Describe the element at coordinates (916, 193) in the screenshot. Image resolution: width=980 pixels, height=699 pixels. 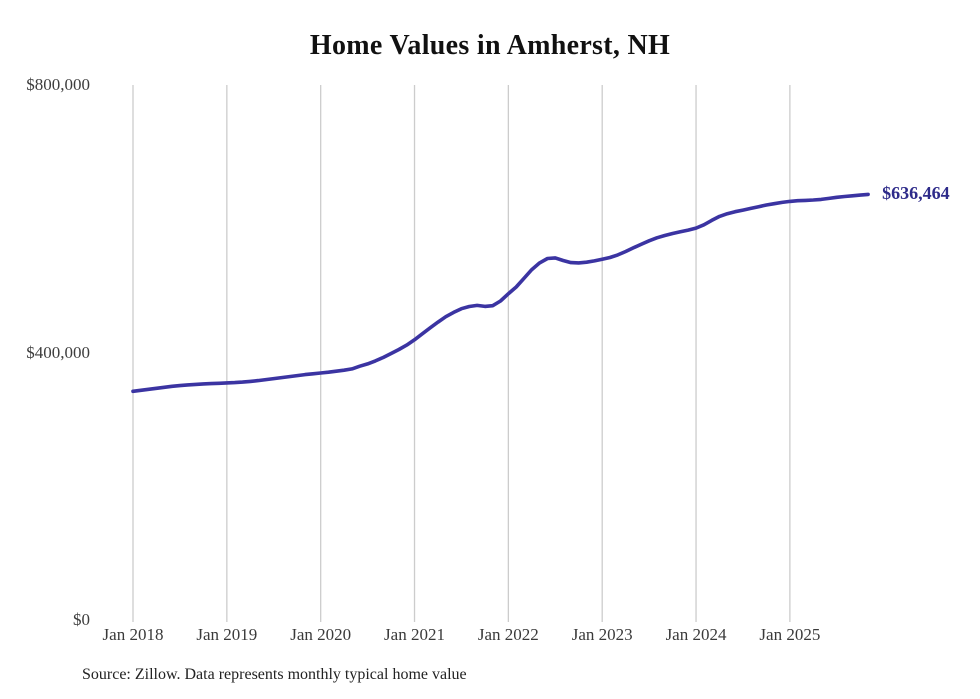
I see `latest-value-label: $636,464` at that location.